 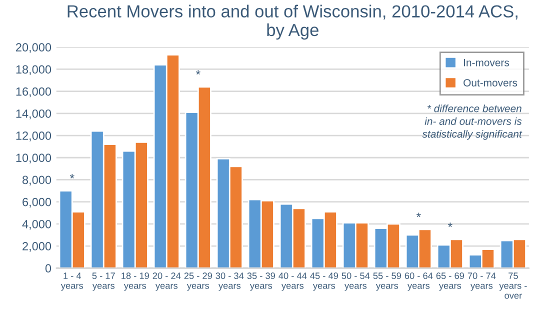 I want to click on x-tick-label: 45 - 49 years, so click(x=324, y=281).